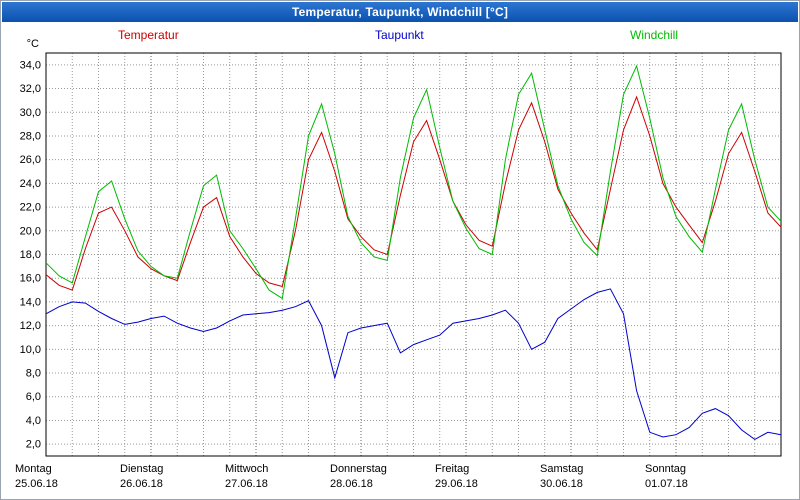 The width and height of the screenshot is (800, 500). What do you see at coordinates (30, 136) in the screenshot?
I see `y-tick-label: 28,0` at bounding box center [30, 136].